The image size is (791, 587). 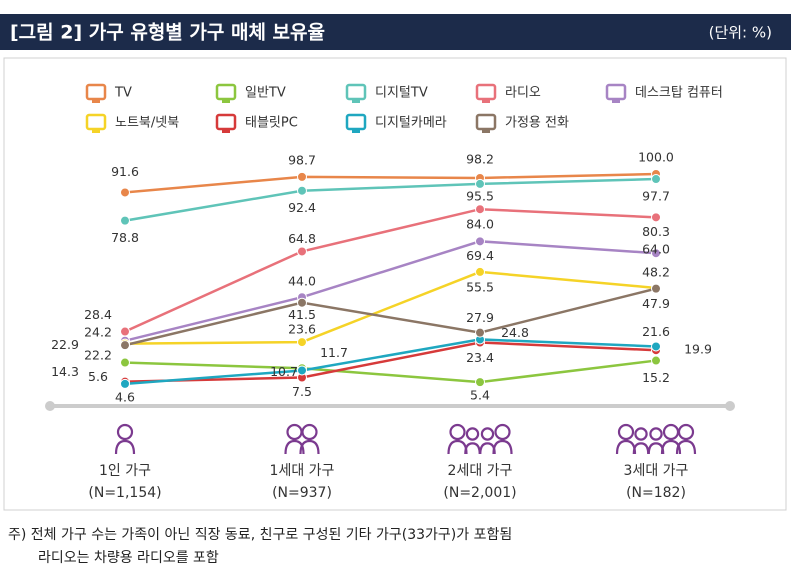 I want to click on data-label: 5.4, so click(x=480, y=395).